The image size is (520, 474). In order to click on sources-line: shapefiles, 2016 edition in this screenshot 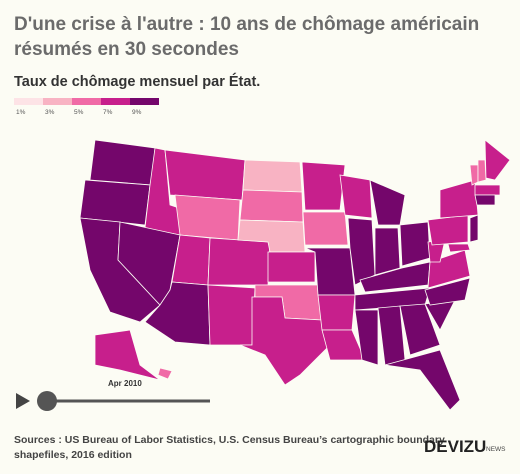, I will do `click(73, 455)`.